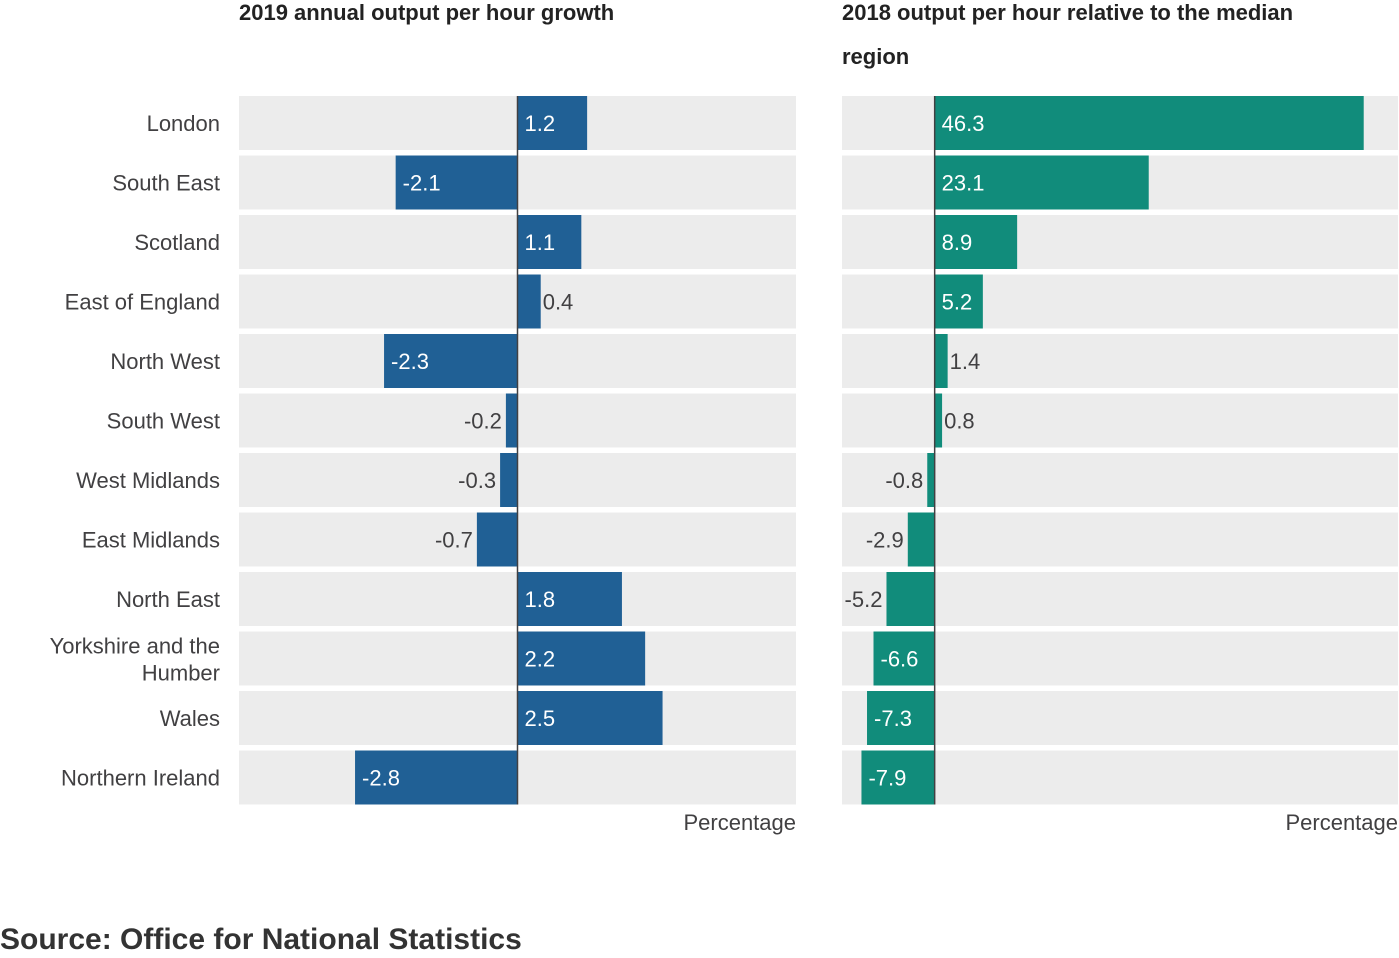 The height and width of the screenshot is (958, 1399). I want to click on right-value-label: 1.4, so click(965, 361).